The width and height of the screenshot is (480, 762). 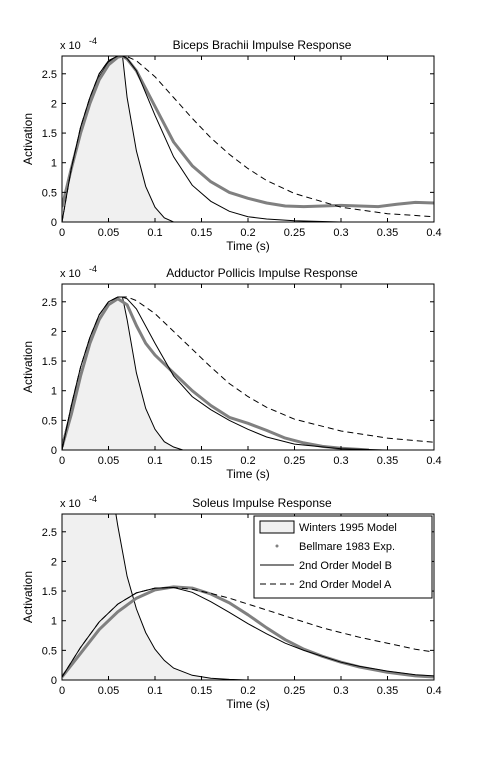 What do you see at coordinates (345, 566) in the screenshot?
I see `legend-label: 2nd Order Model B` at bounding box center [345, 566].